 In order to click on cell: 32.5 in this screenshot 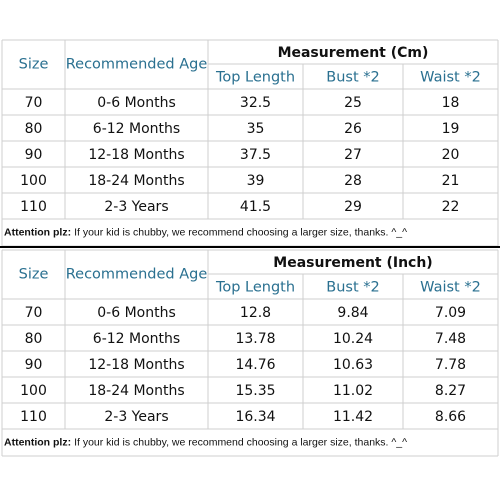, I will do `click(255, 103)`.